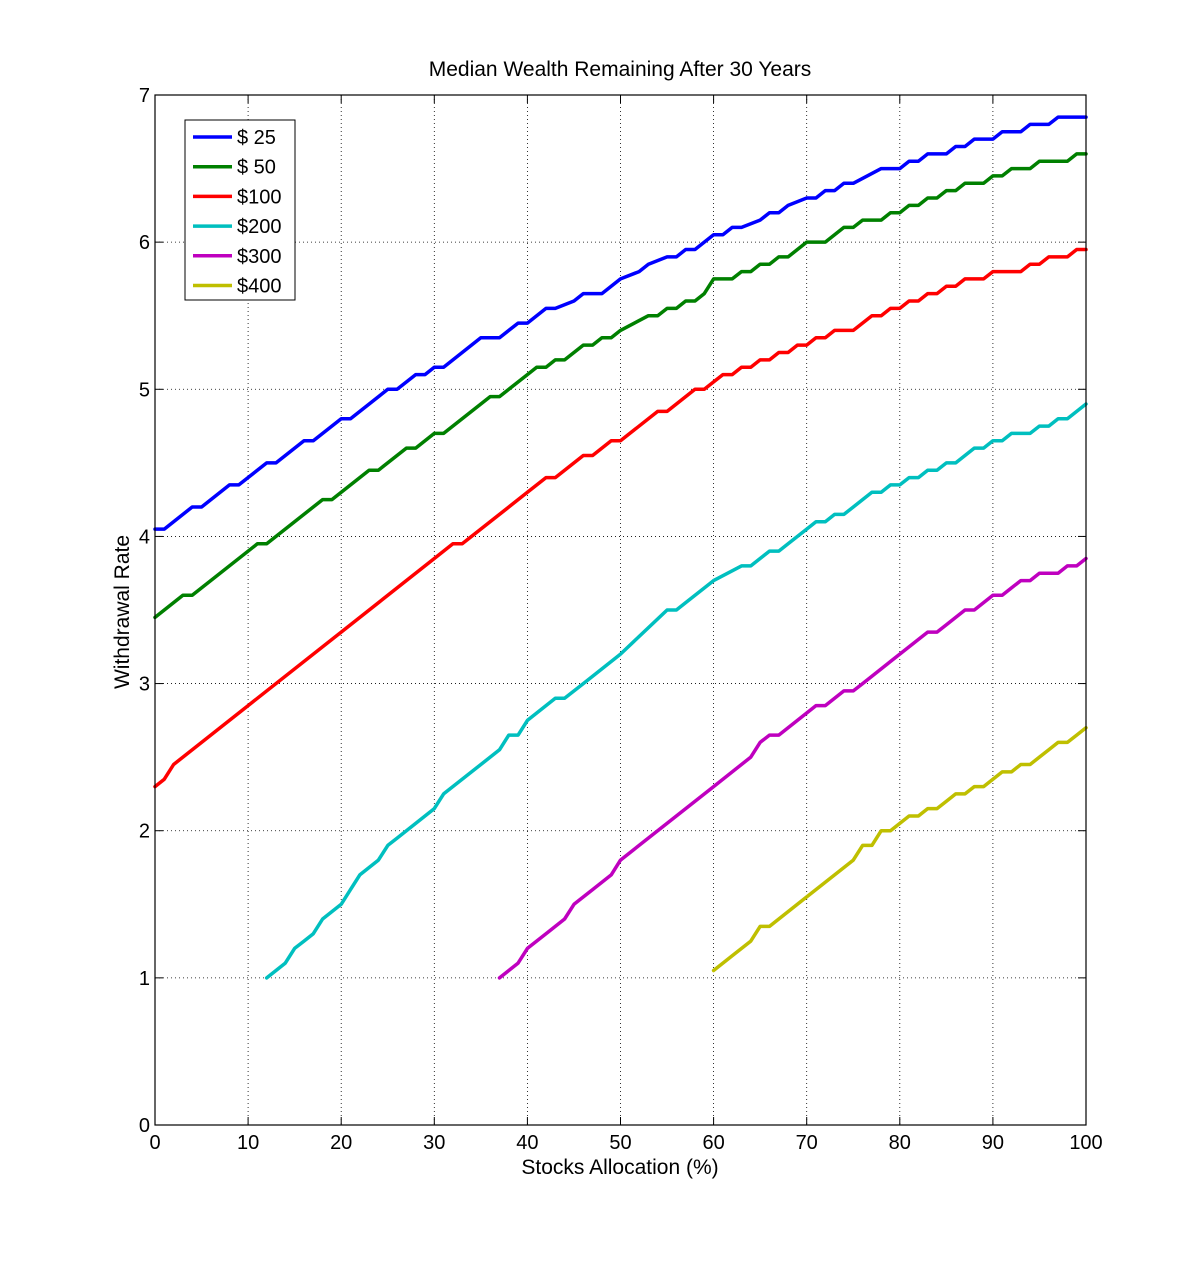  I want to click on y-tick-label: 2, so click(144, 832).